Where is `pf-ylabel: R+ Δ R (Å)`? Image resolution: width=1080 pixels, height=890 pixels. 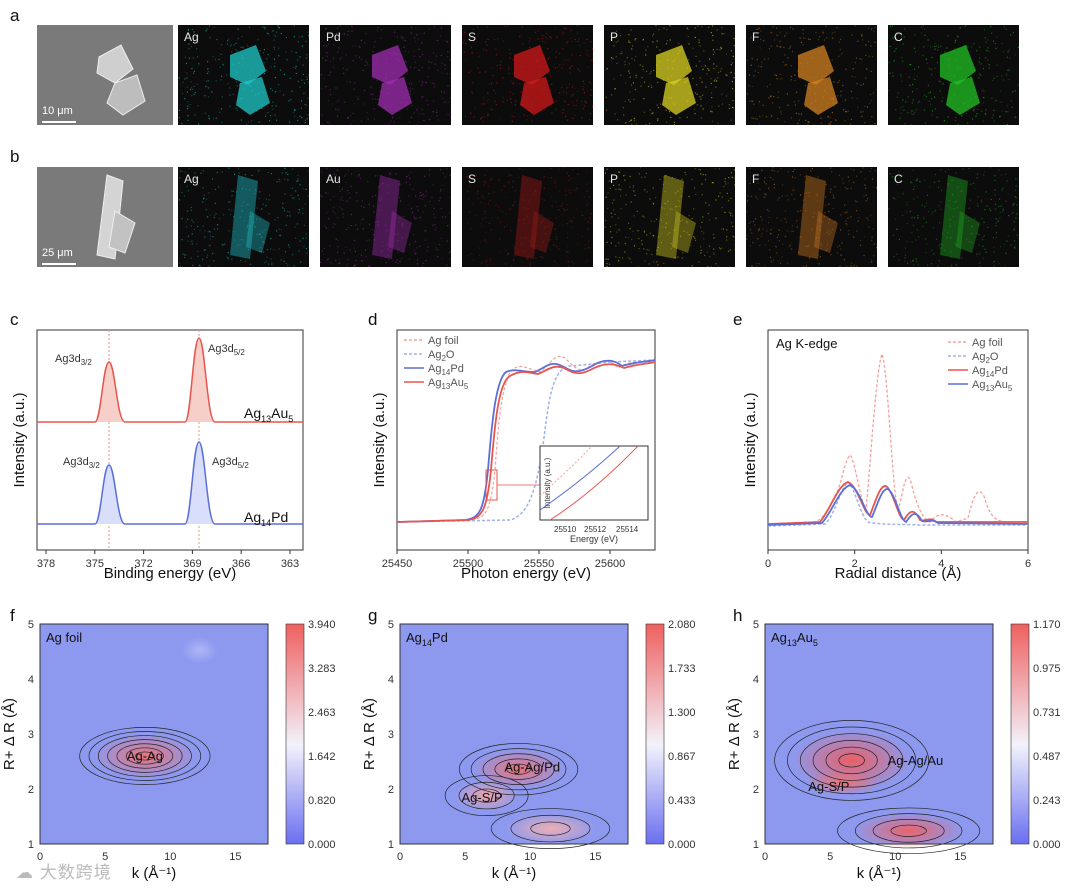 pf-ylabel: R+ Δ R (Å) is located at coordinates (9, 734).